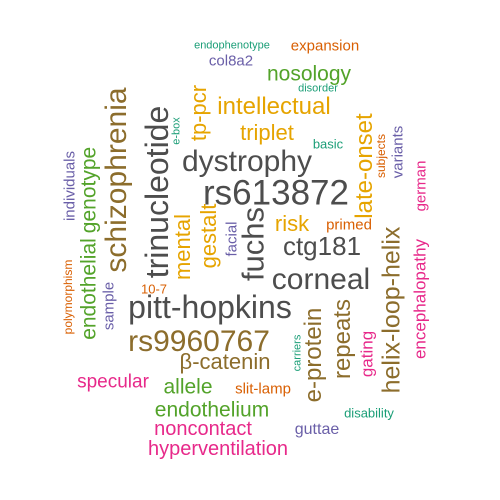  I want to click on word-sample: sample, so click(109, 306).